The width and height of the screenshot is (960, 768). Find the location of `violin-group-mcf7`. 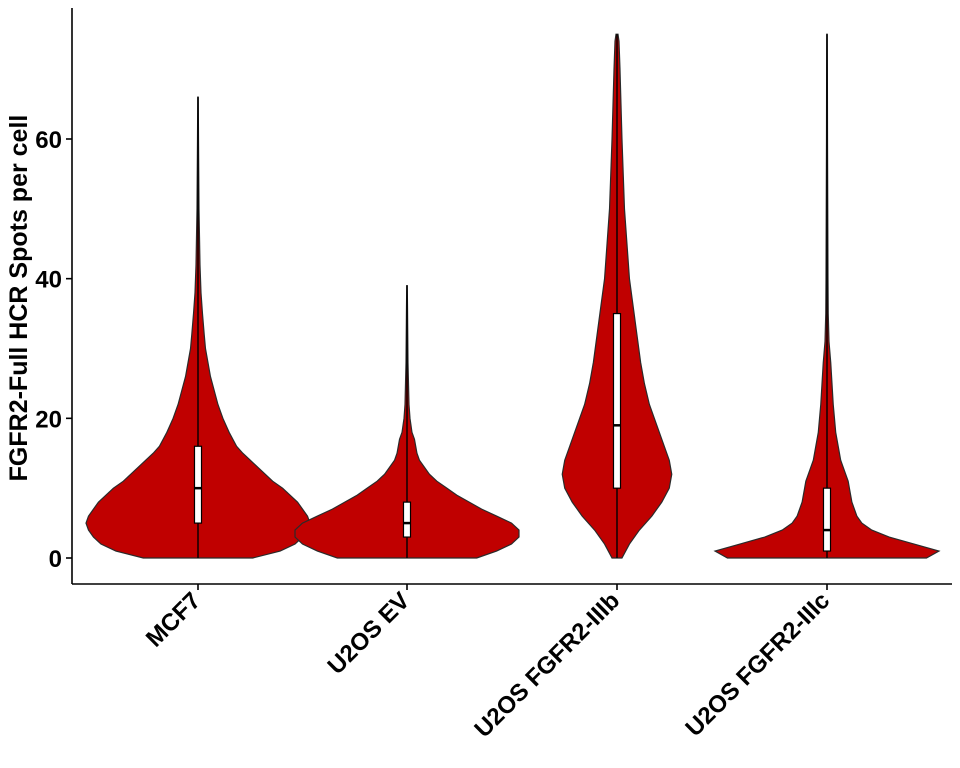

violin-group-mcf7 is located at coordinates (198, 327).